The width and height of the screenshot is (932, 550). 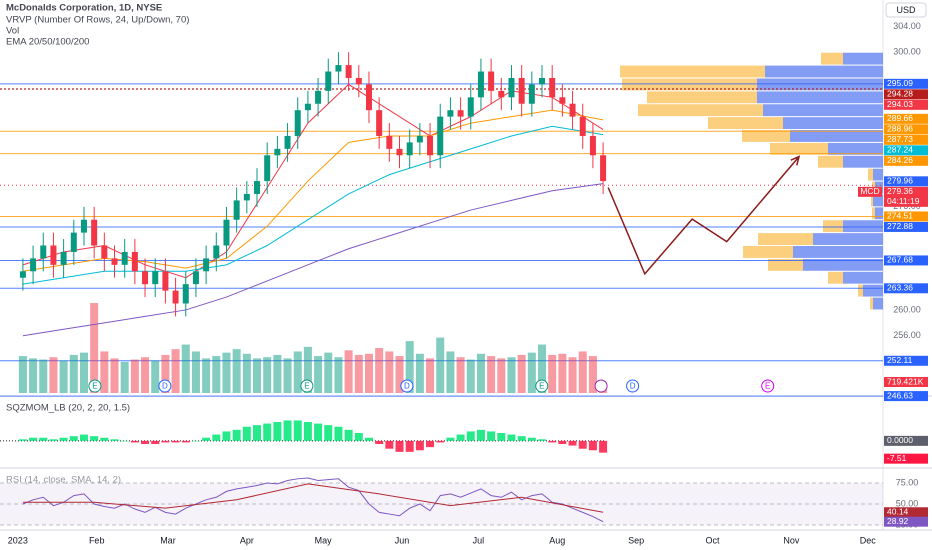 I want to click on currency-button, so click(x=906, y=10).